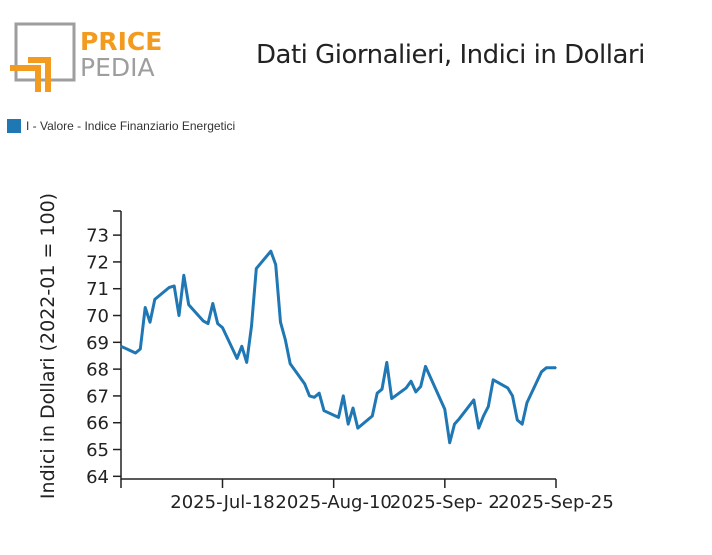  I want to click on y-tick-label: 73, so click(97, 236).